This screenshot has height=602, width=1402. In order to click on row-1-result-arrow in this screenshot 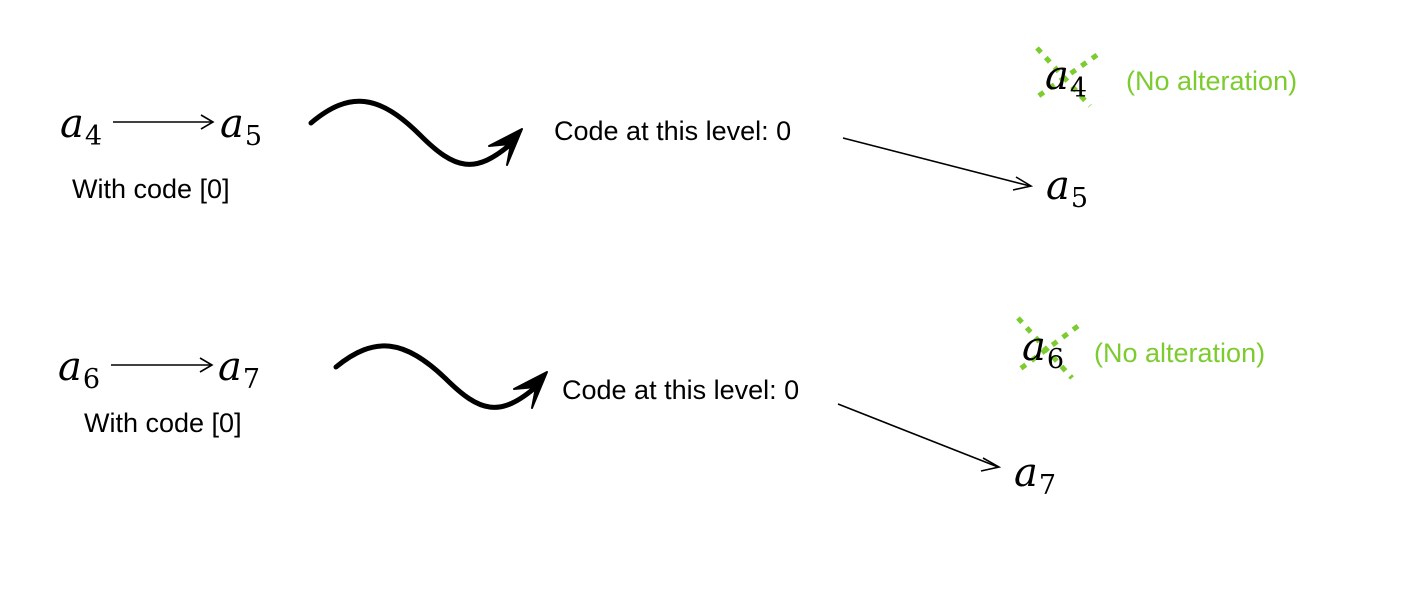, I will do `click(938, 164)`.